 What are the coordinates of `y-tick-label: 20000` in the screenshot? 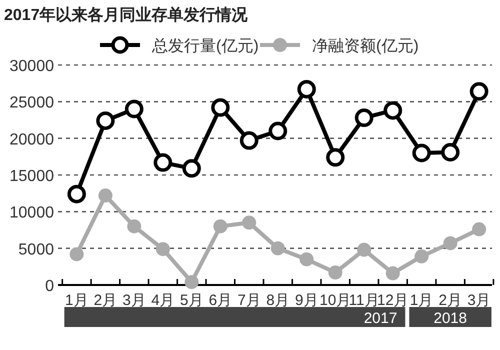 It's located at (32, 139).